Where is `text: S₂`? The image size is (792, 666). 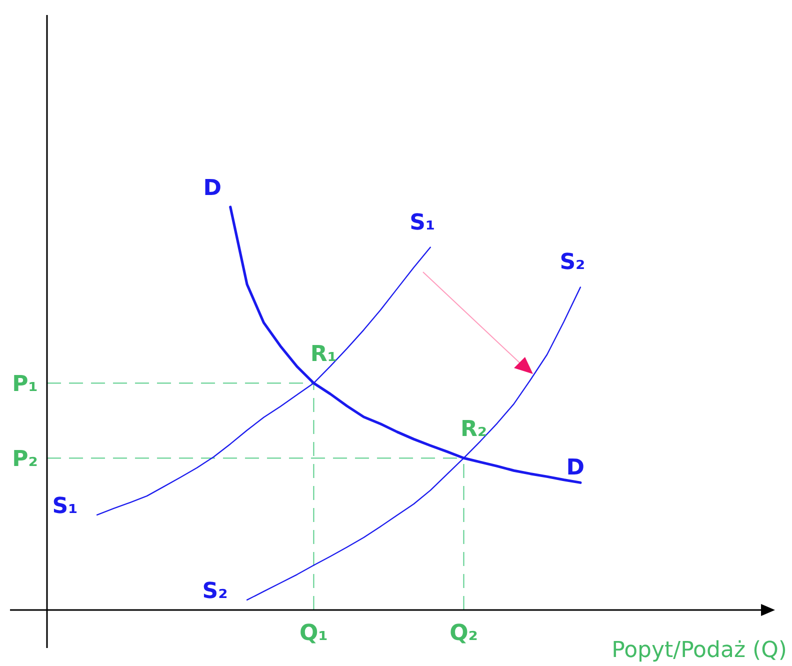 text: S₂ is located at coordinates (215, 591).